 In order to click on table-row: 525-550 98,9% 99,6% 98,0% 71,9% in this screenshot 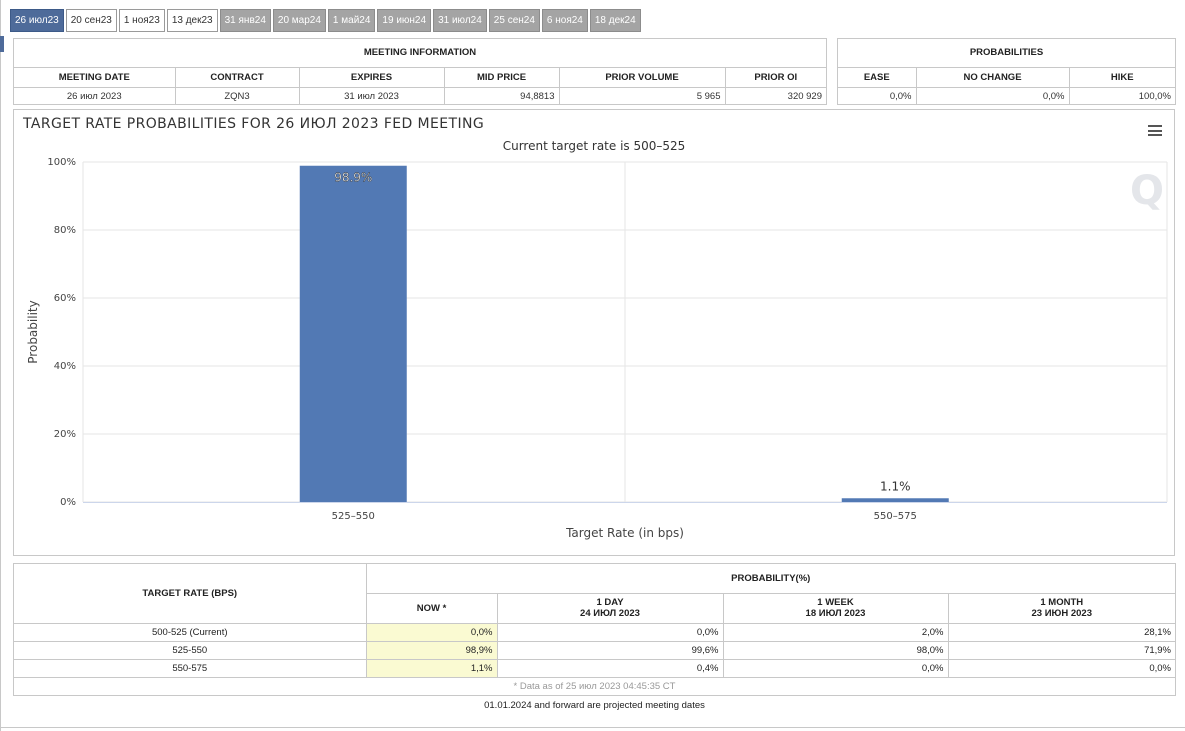, I will do `click(594, 650)`.